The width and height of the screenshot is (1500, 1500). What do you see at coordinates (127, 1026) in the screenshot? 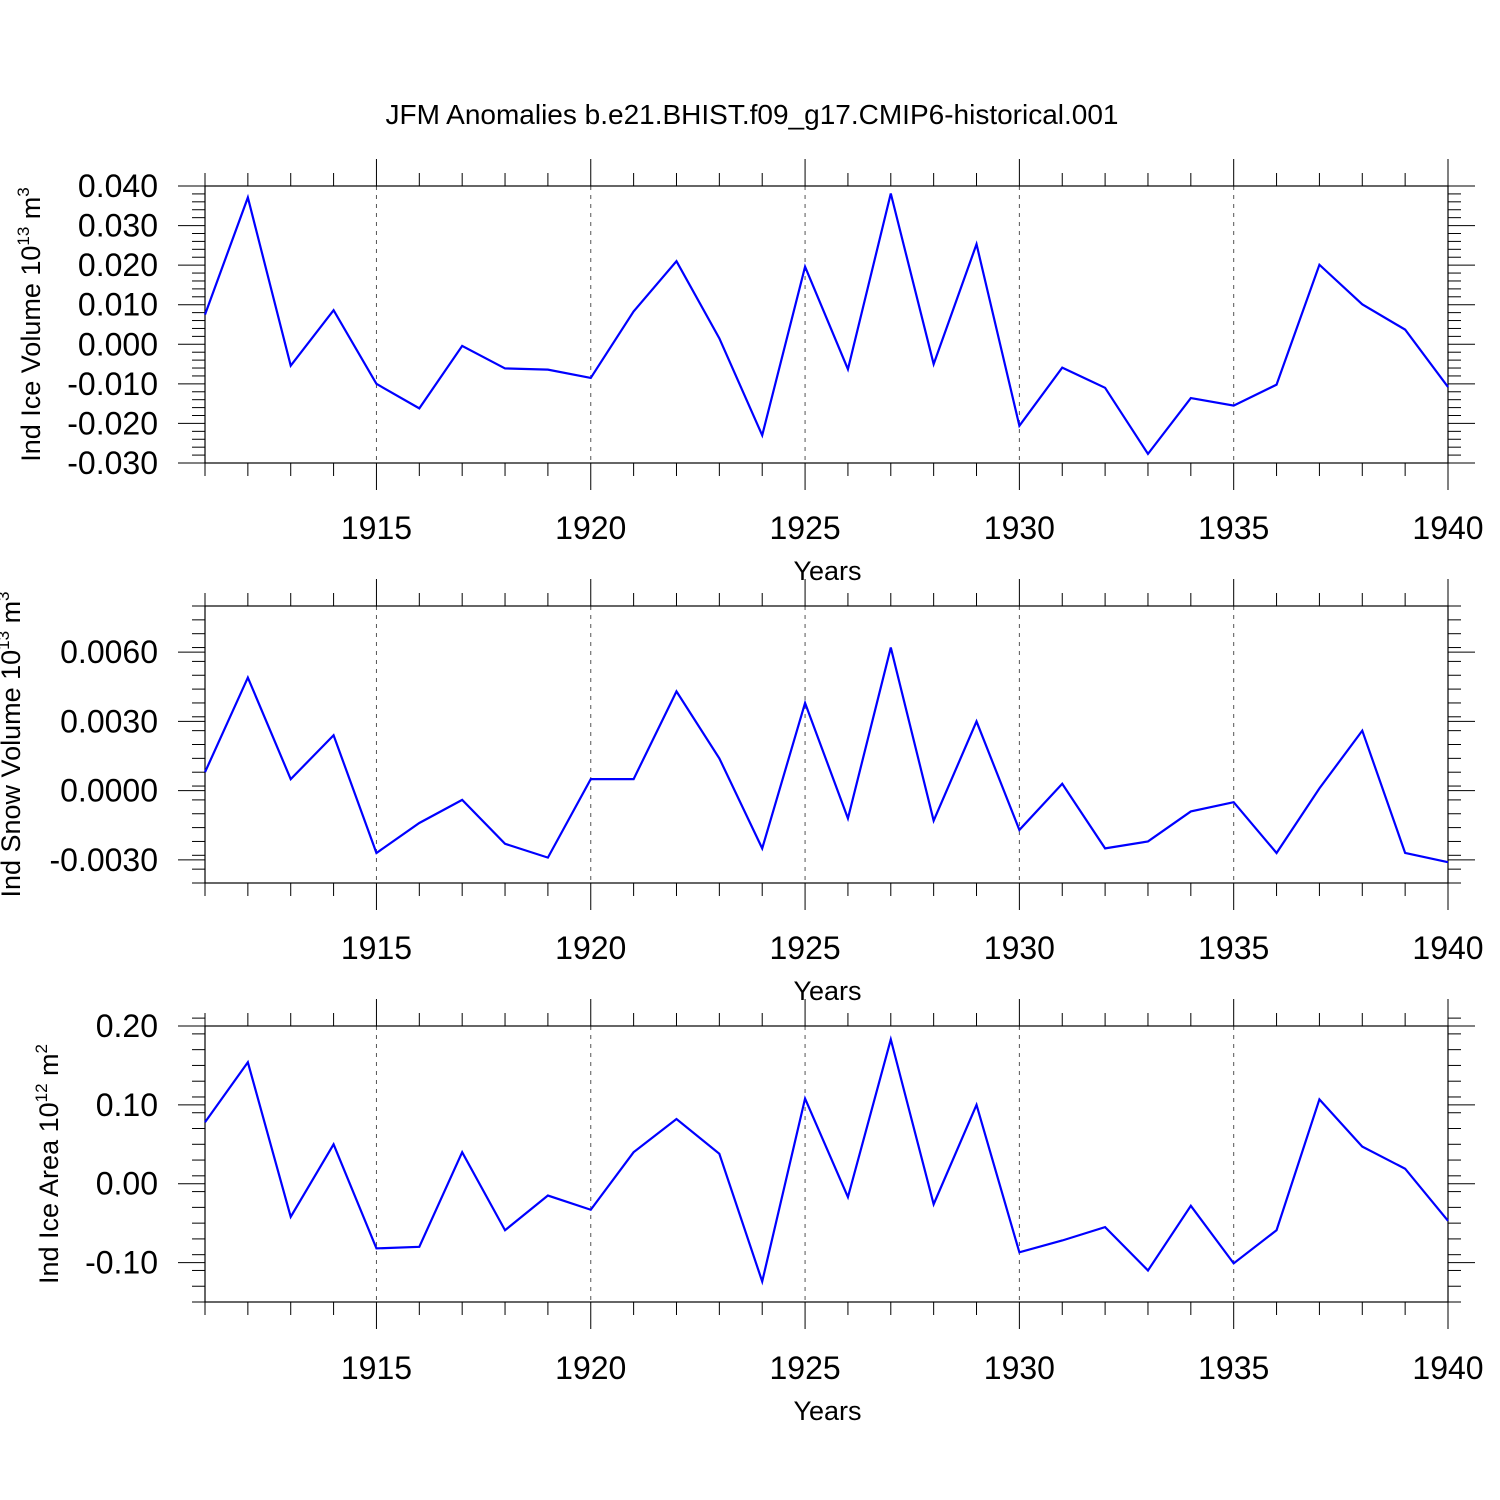
I see `y-tick-label: 0.20` at bounding box center [127, 1026].